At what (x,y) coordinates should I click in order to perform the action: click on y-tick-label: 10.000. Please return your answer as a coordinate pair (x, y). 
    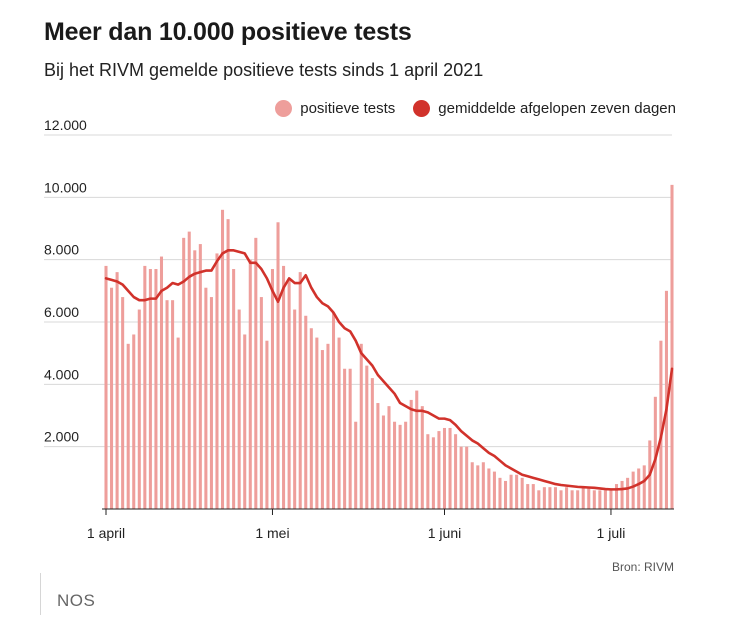
    Looking at the image, I should click on (65, 187).